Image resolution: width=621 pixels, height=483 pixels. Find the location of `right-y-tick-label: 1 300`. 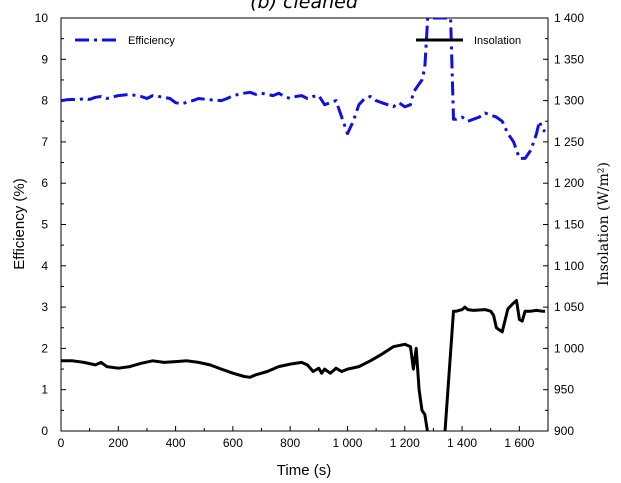

right-y-tick-label: 1 300 is located at coordinates (569, 101).